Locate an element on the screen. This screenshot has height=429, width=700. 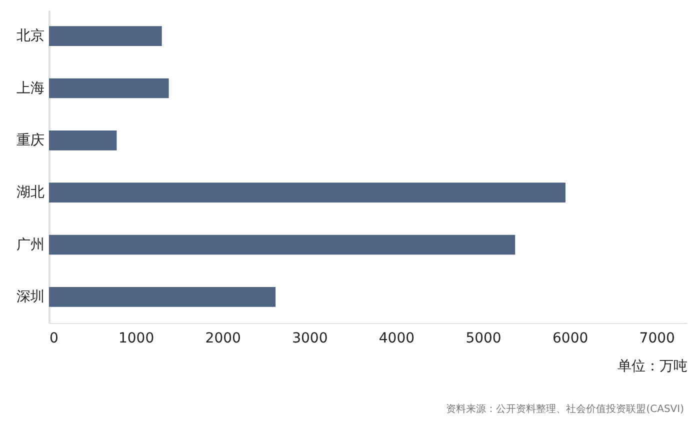
x-tick-label: 6000 is located at coordinates (570, 338).